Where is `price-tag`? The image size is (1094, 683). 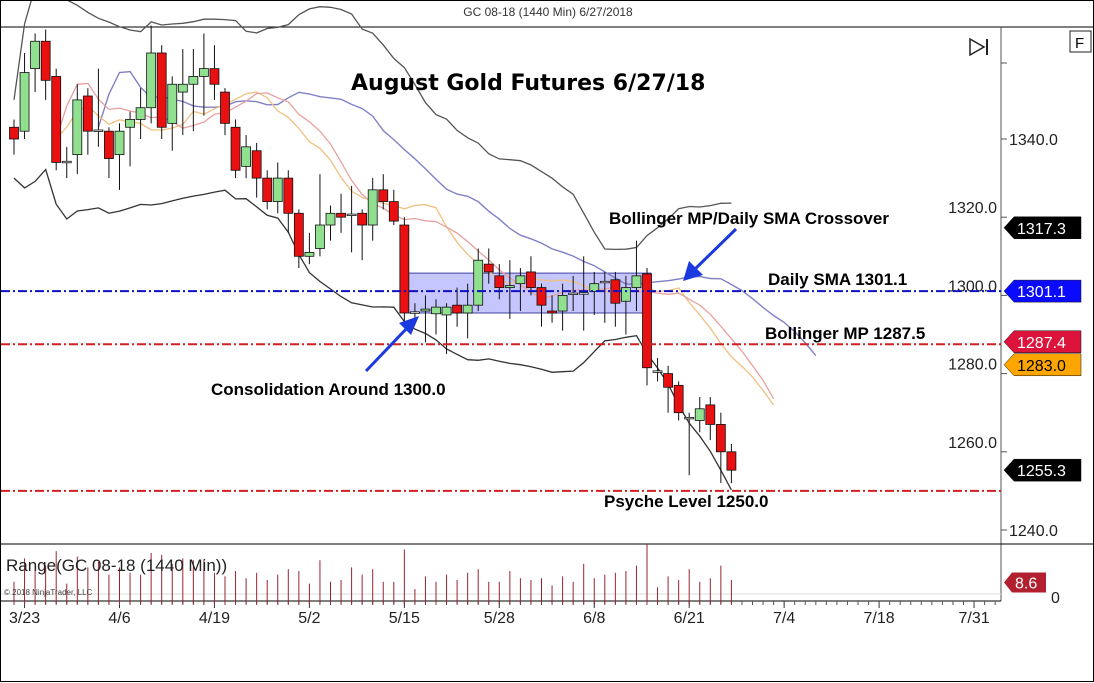 price-tag is located at coordinates (1042, 291).